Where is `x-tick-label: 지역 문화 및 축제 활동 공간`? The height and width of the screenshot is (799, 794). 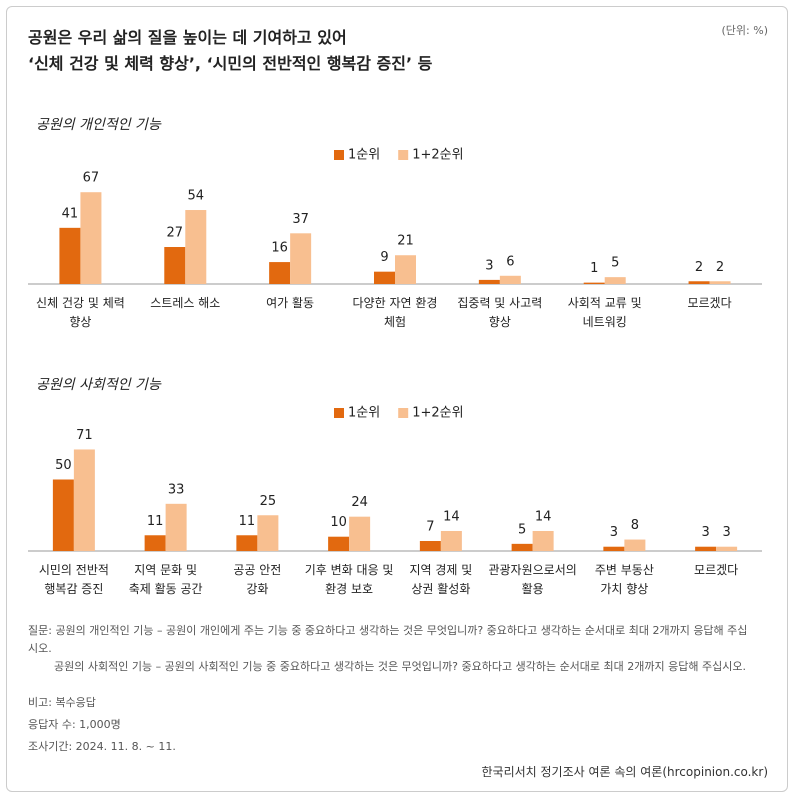
x-tick-label: 지역 문화 및 축제 활동 공간 is located at coordinates (165, 579).